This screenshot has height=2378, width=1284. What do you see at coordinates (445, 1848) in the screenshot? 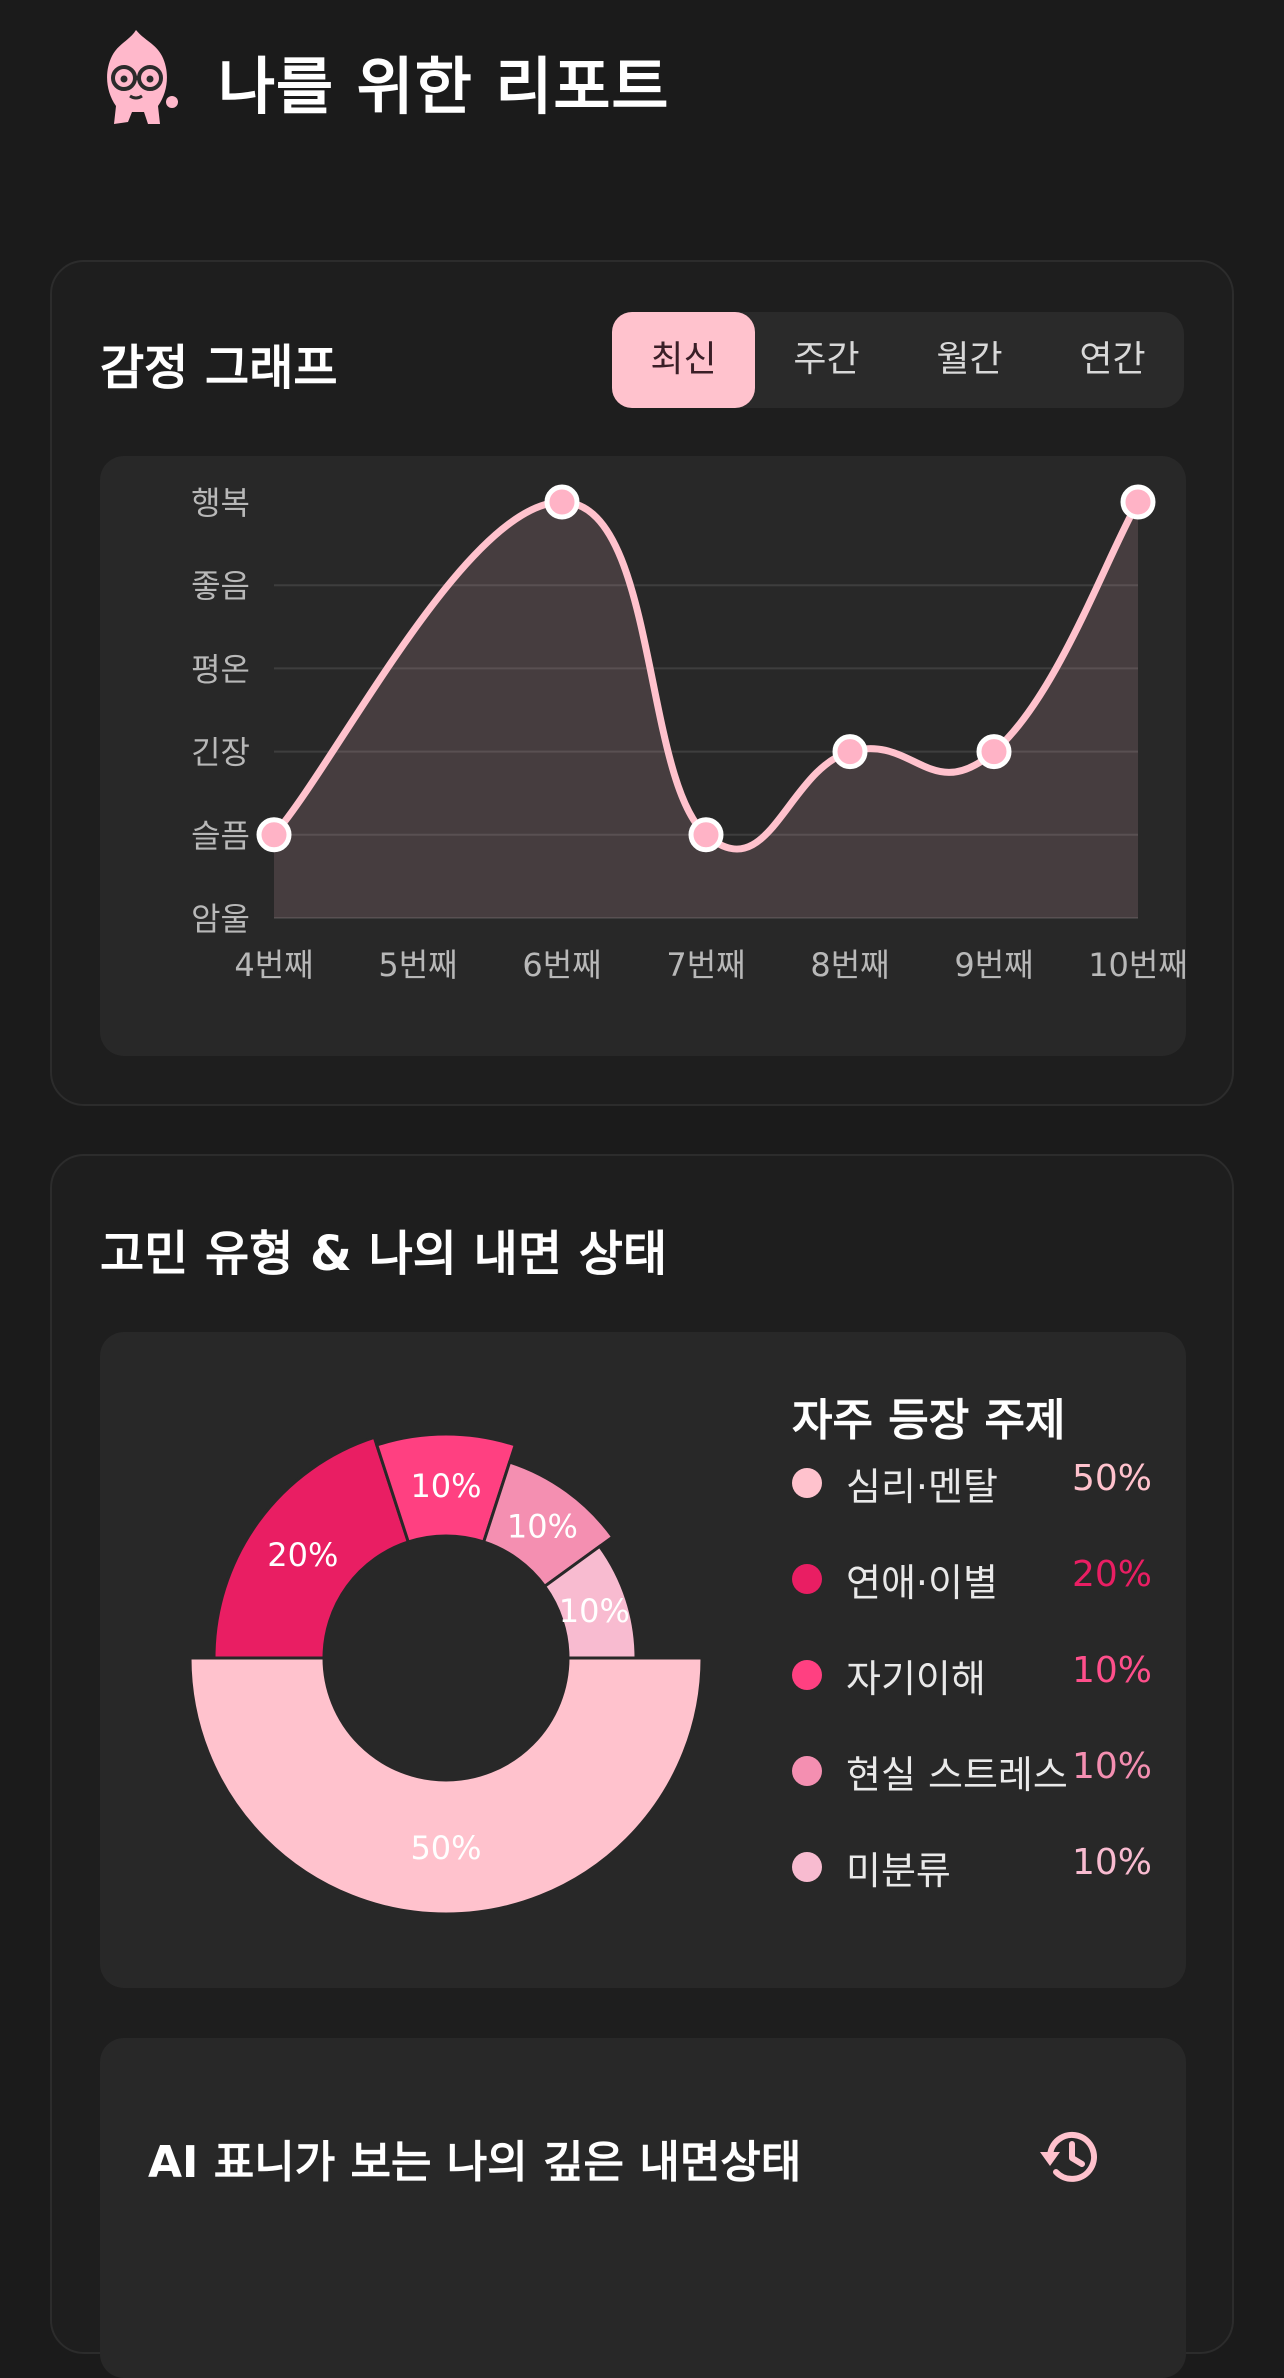
I see `donut-slice-label: 50%` at bounding box center [445, 1848].